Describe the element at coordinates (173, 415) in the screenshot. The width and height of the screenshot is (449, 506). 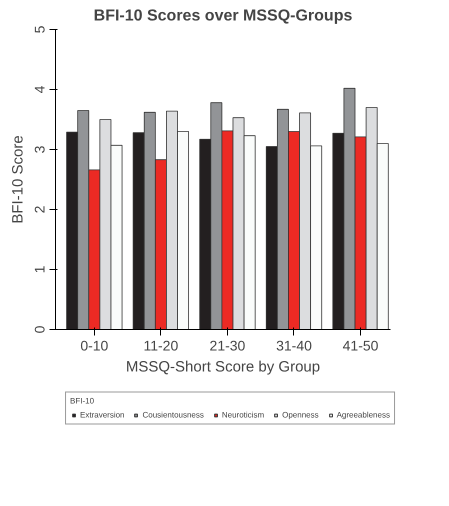
I see `legend-label: Cousientousness` at that location.